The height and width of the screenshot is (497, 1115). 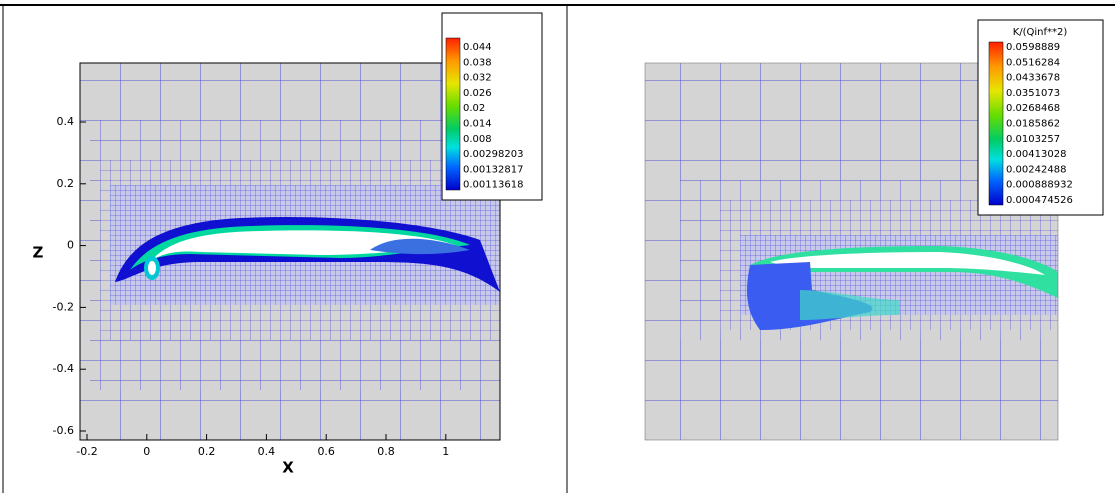 What do you see at coordinates (1033, 124) in the screenshot?
I see `colorbar-label: 0.0185862` at bounding box center [1033, 124].